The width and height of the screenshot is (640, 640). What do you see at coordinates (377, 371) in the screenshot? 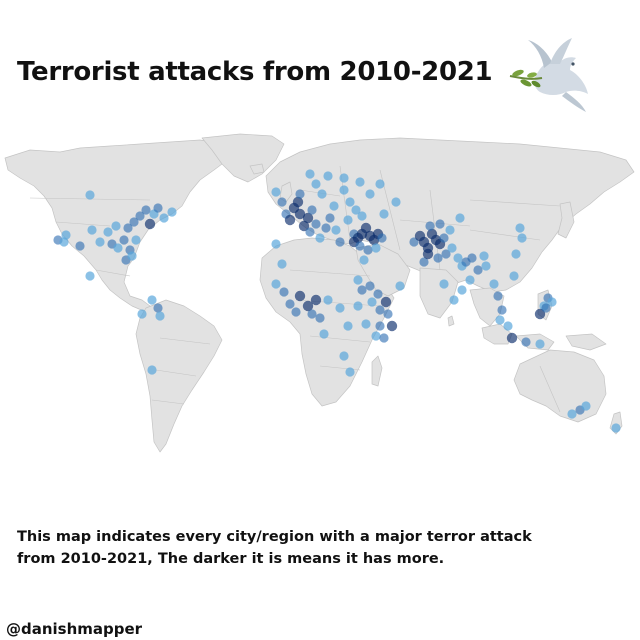
I see `landmass-madagascar` at bounding box center [377, 371].